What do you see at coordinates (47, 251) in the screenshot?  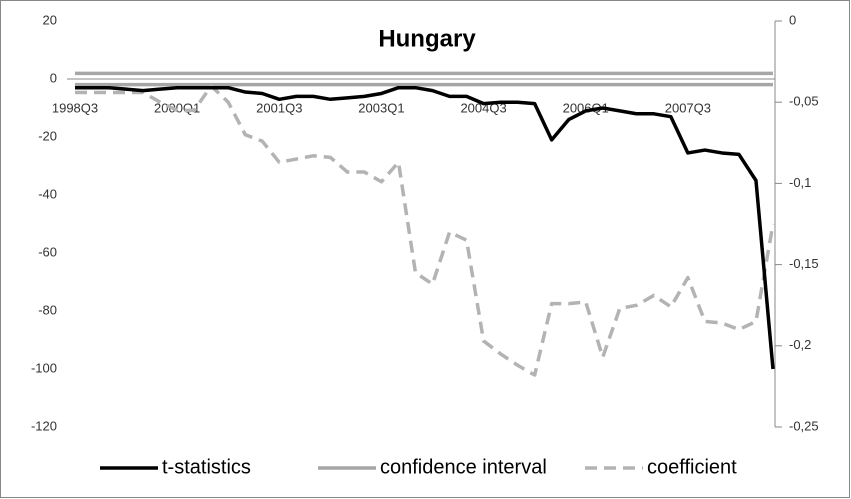 I see `y-tick-label: -60` at bounding box center [47, 251].